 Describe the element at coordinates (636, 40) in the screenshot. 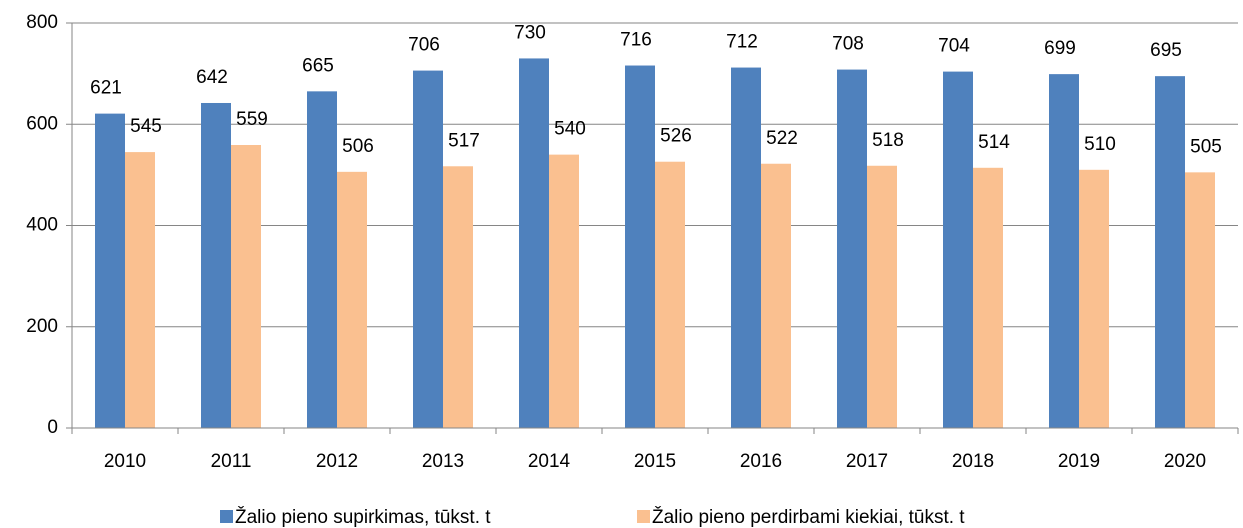

I see `data-label: 716` at that location.